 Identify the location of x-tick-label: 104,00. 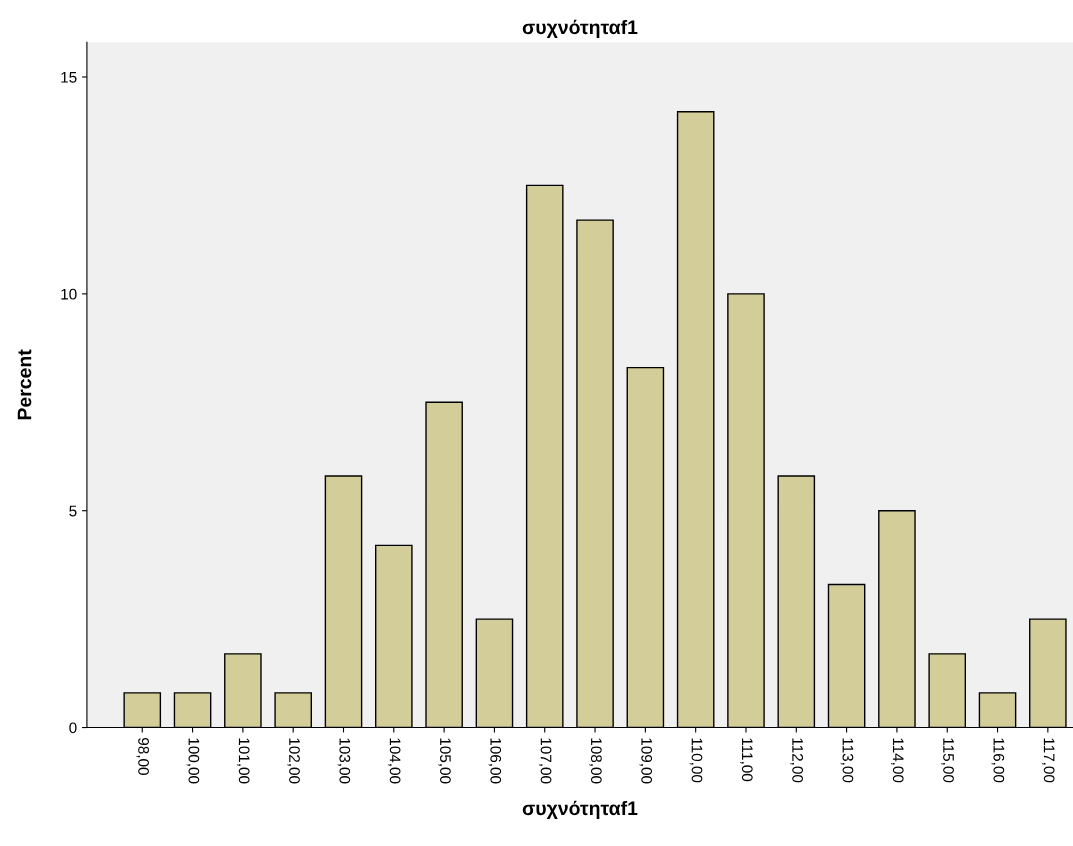
(394, 761).